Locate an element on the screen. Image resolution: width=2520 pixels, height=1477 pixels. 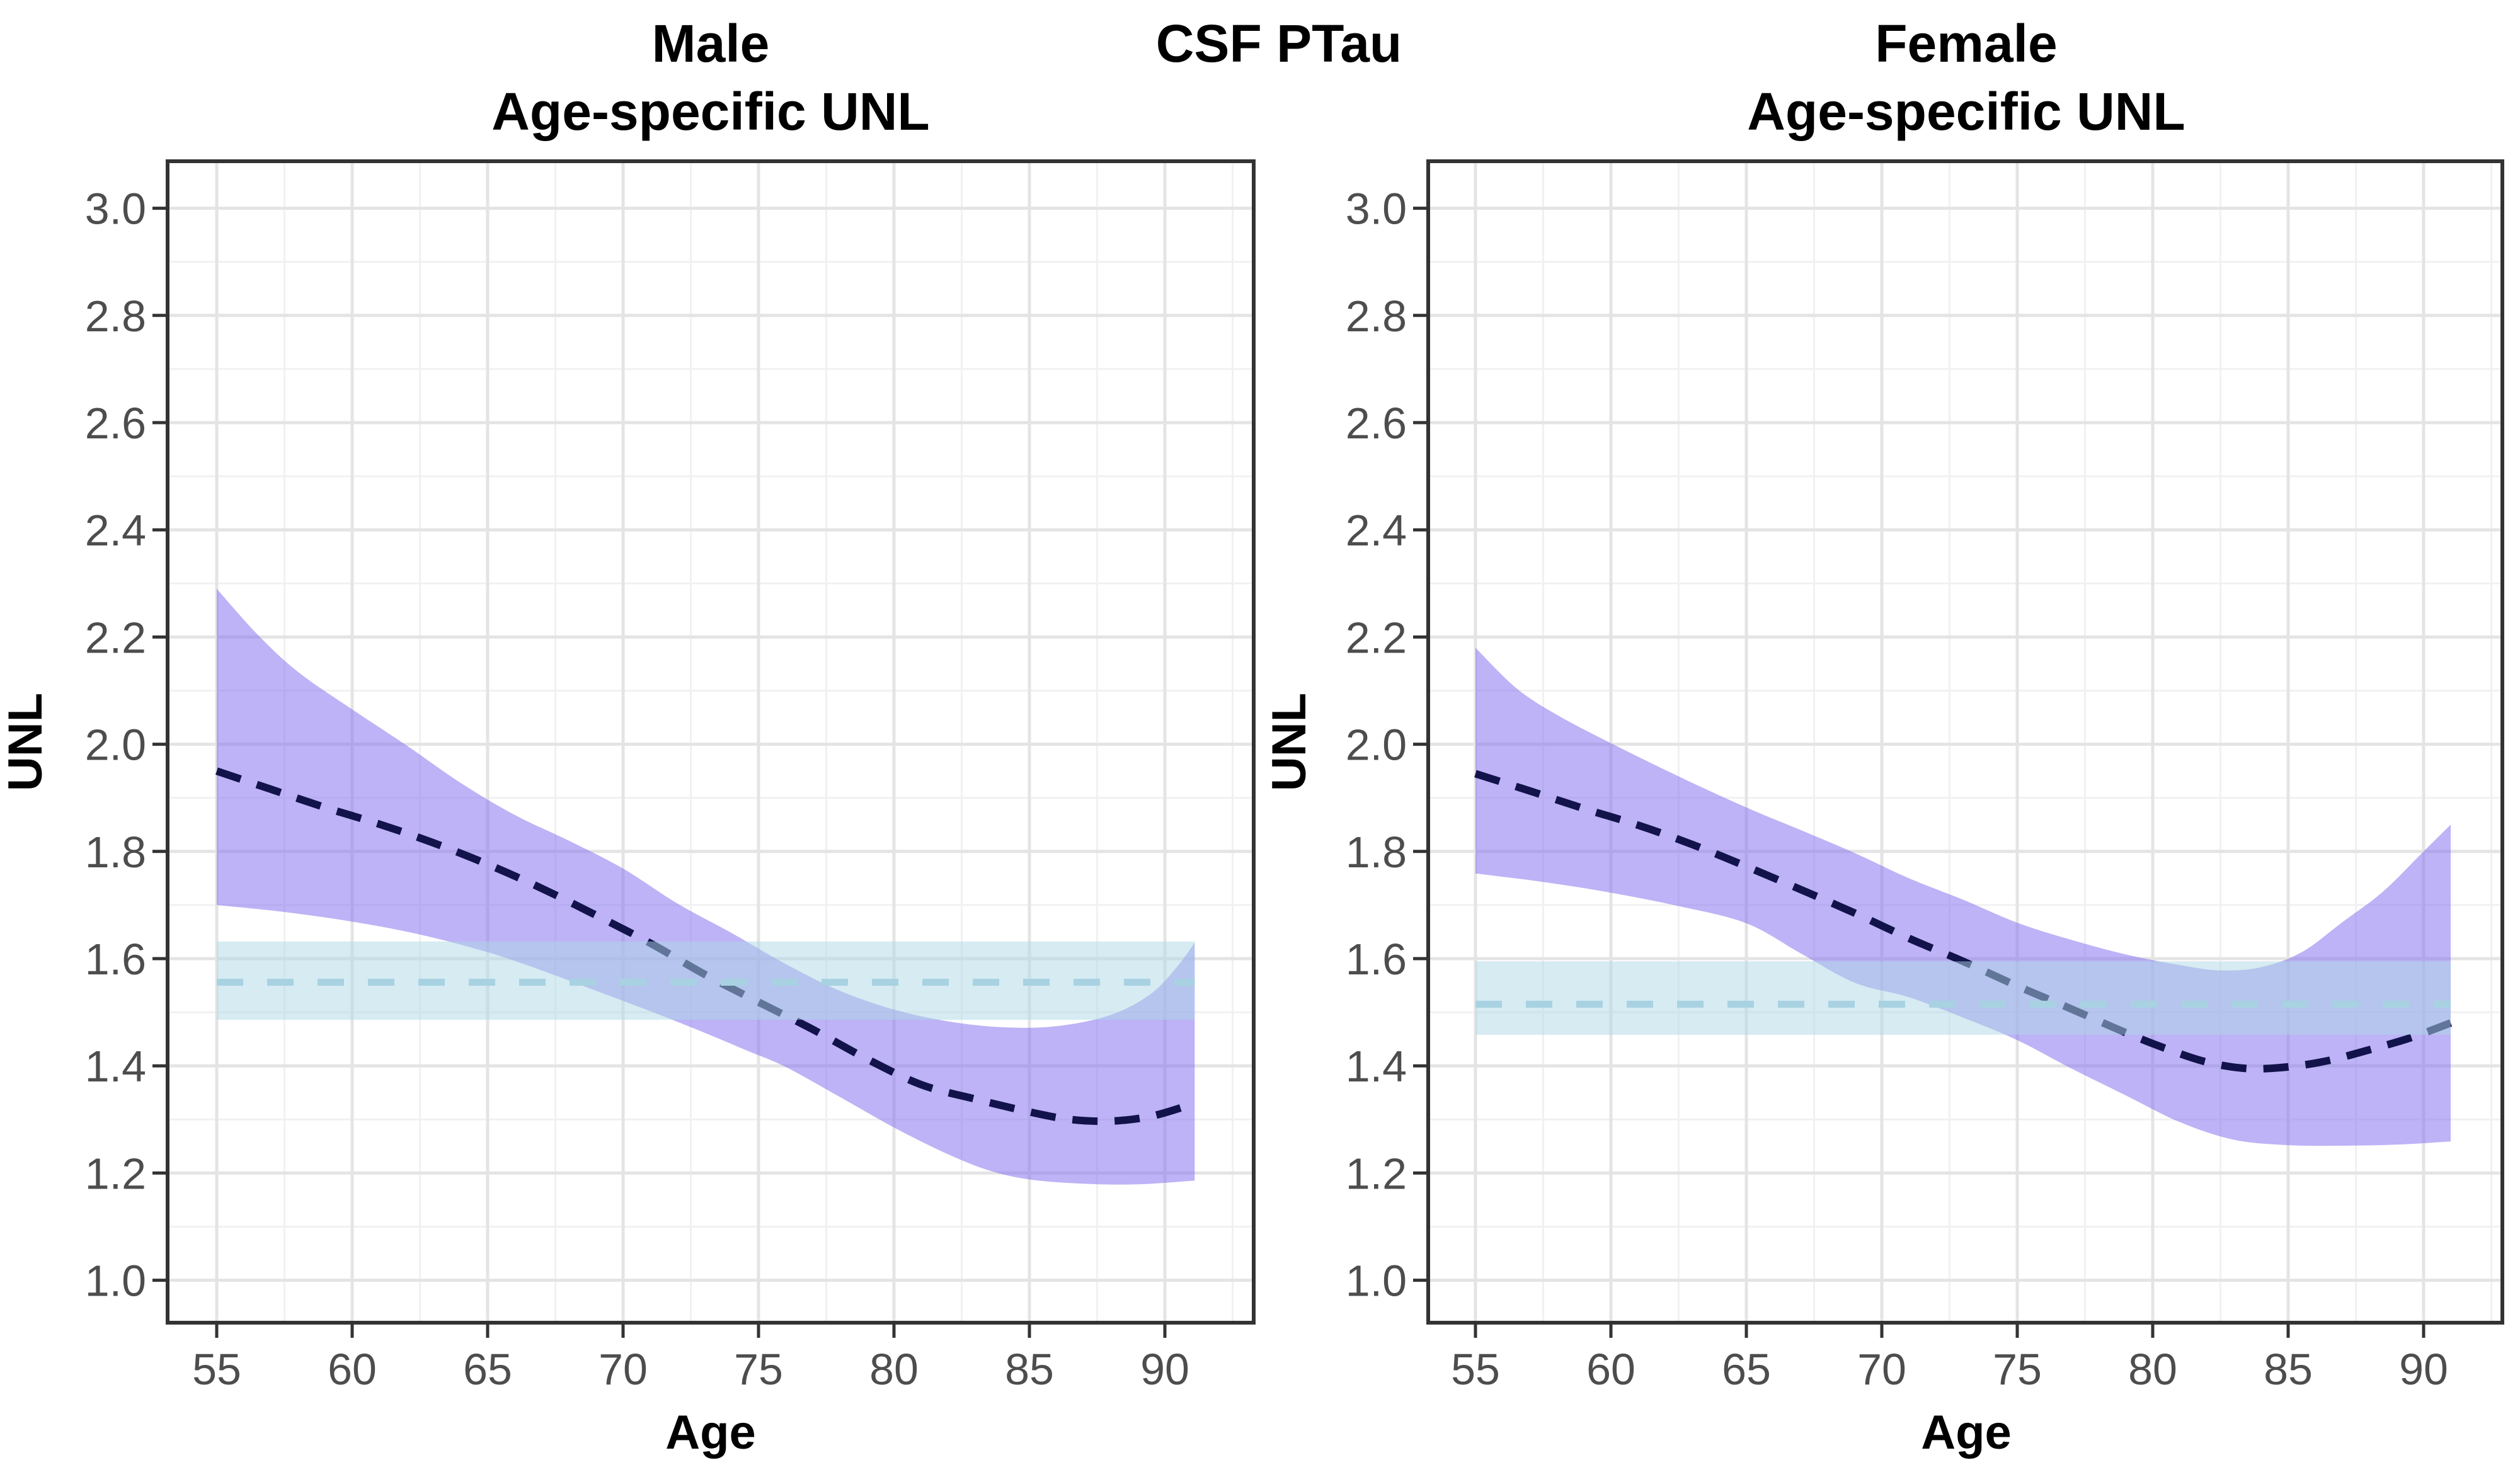
y-axis-label-male: UNL is located at coordinates (26, 742).